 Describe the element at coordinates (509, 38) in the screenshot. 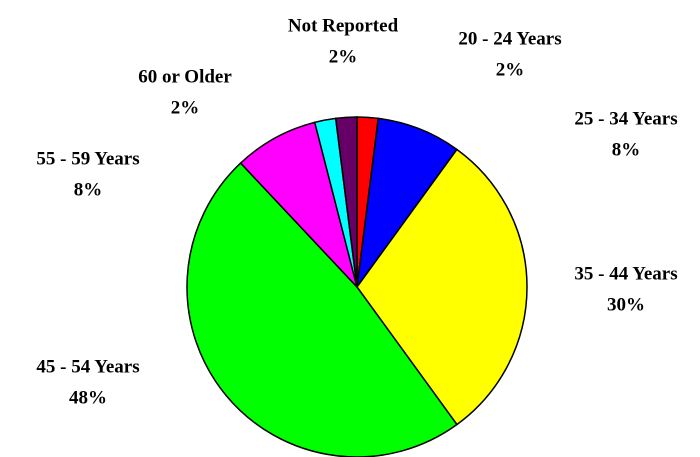

I see `slice-label: 20 - 24 Years` at that location.